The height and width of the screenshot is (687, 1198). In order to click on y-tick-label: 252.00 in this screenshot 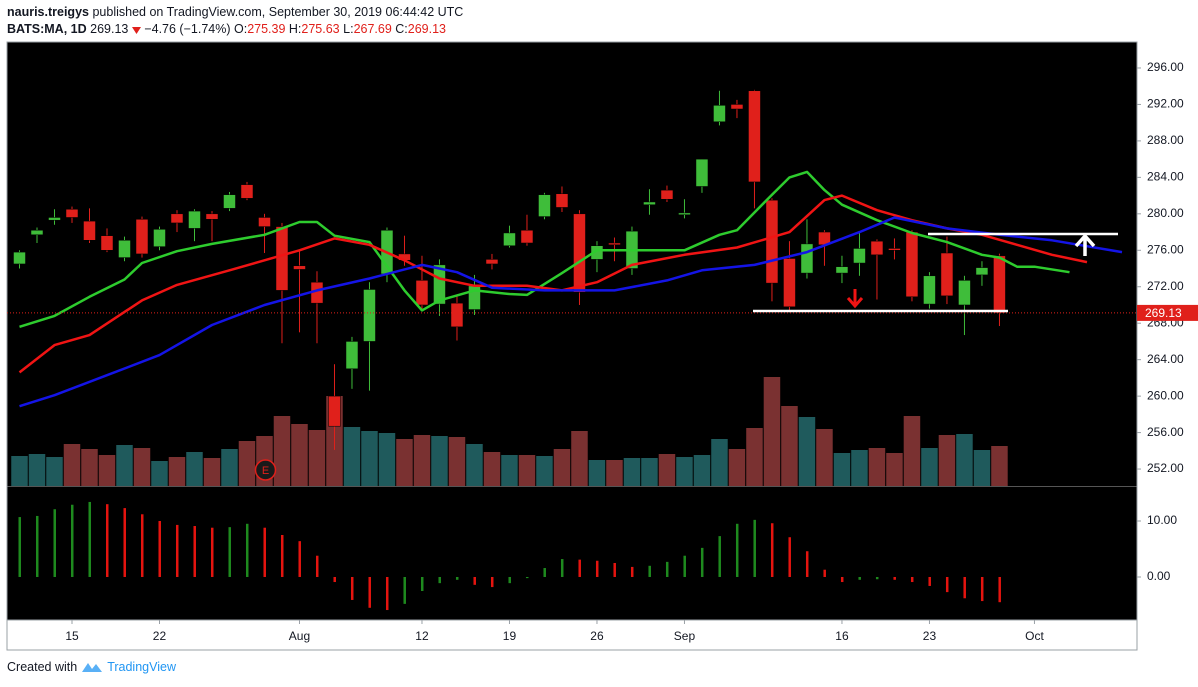, I will do `click(1165, 468)`.